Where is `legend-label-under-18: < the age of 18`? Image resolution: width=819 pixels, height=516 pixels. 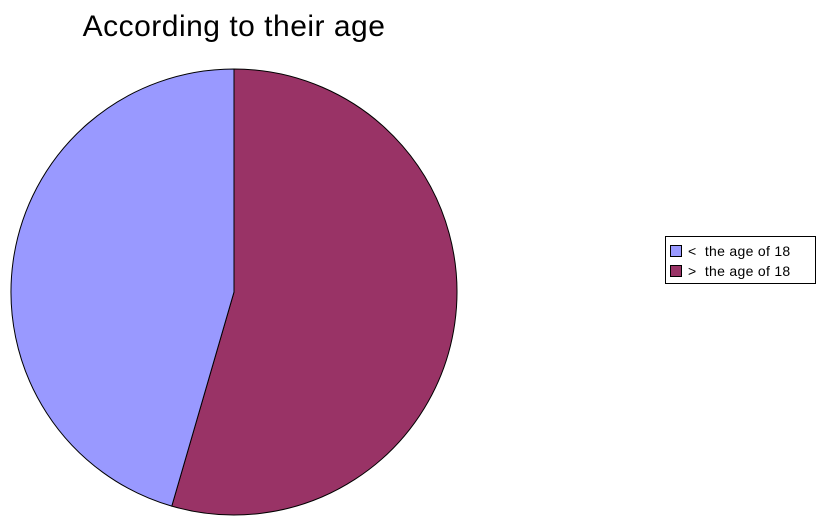
legend-label-under-18: < the age of 18 is located at coordinates (739, 251).